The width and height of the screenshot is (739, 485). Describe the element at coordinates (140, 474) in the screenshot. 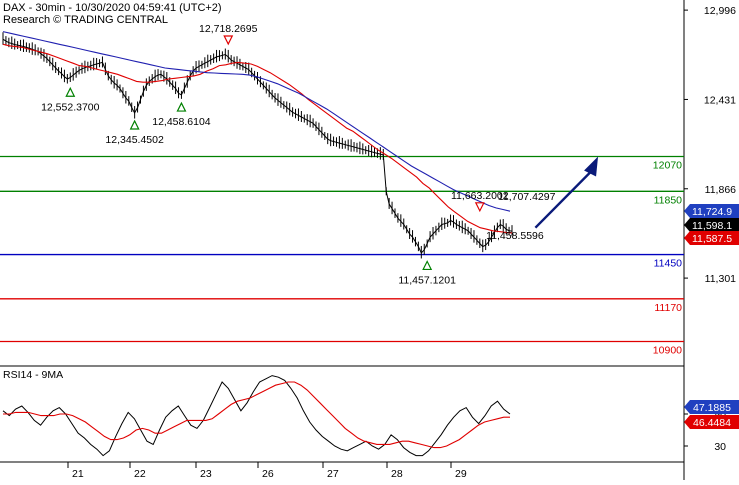

I see `time-tick-label: 22` at that location.